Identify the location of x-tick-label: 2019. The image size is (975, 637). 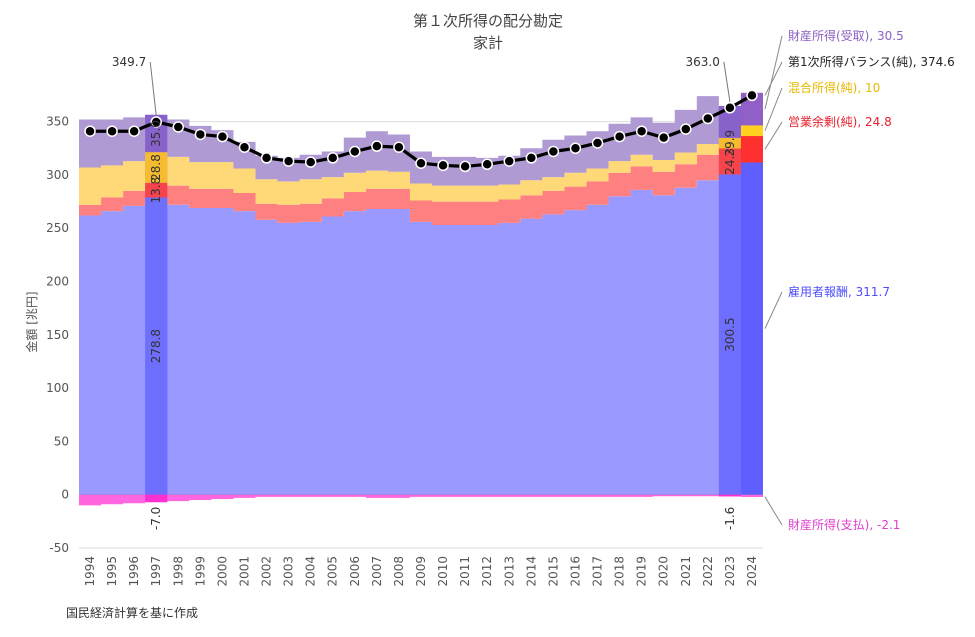
(642, 571).